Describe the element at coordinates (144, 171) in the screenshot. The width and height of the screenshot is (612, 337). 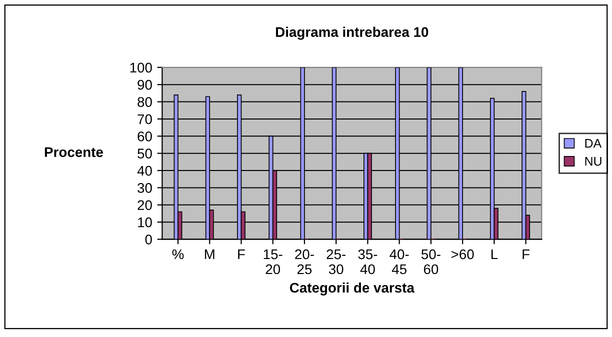
I see `y-tick-label: 40` at that location.